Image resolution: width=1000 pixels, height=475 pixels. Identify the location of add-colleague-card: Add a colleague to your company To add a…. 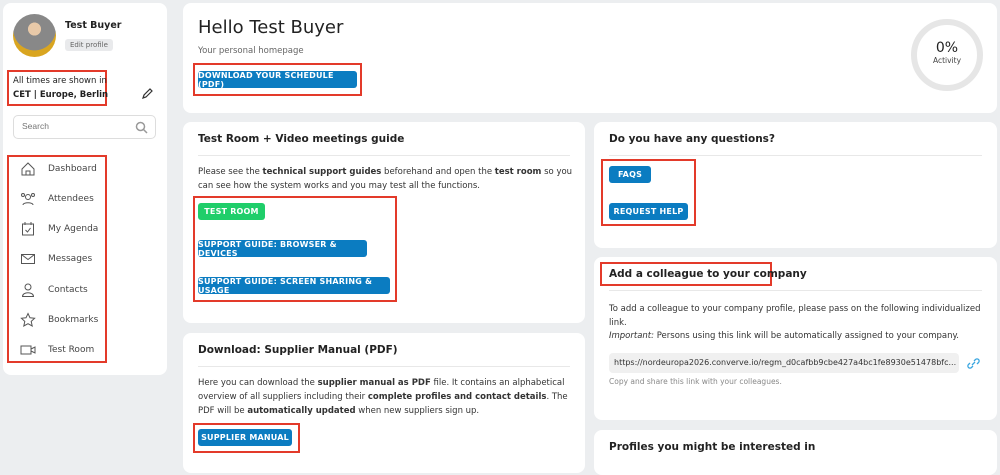
(795, 338).